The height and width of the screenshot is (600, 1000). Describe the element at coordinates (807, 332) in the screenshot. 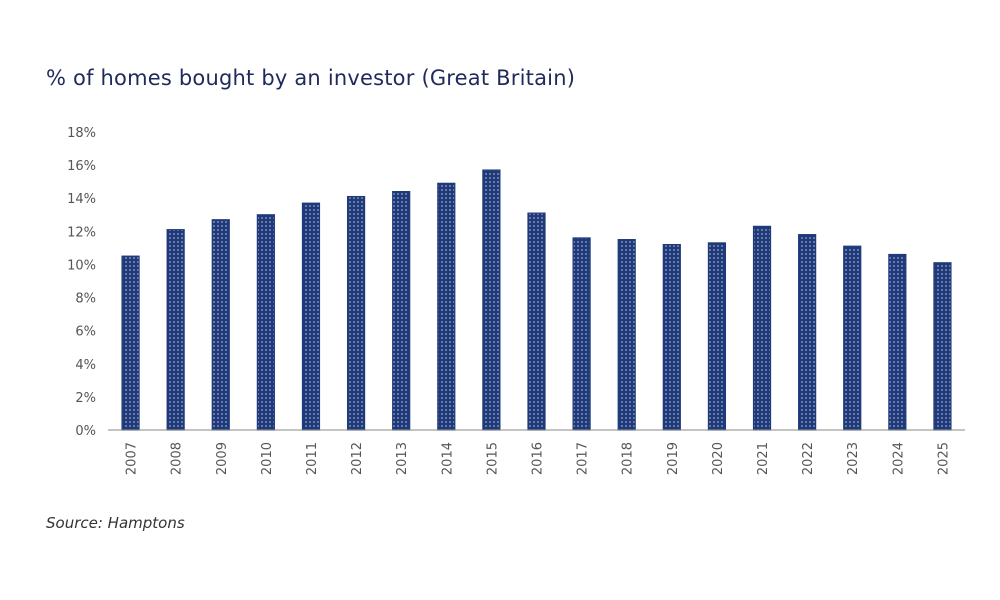

I see `bar-2022` at that location.